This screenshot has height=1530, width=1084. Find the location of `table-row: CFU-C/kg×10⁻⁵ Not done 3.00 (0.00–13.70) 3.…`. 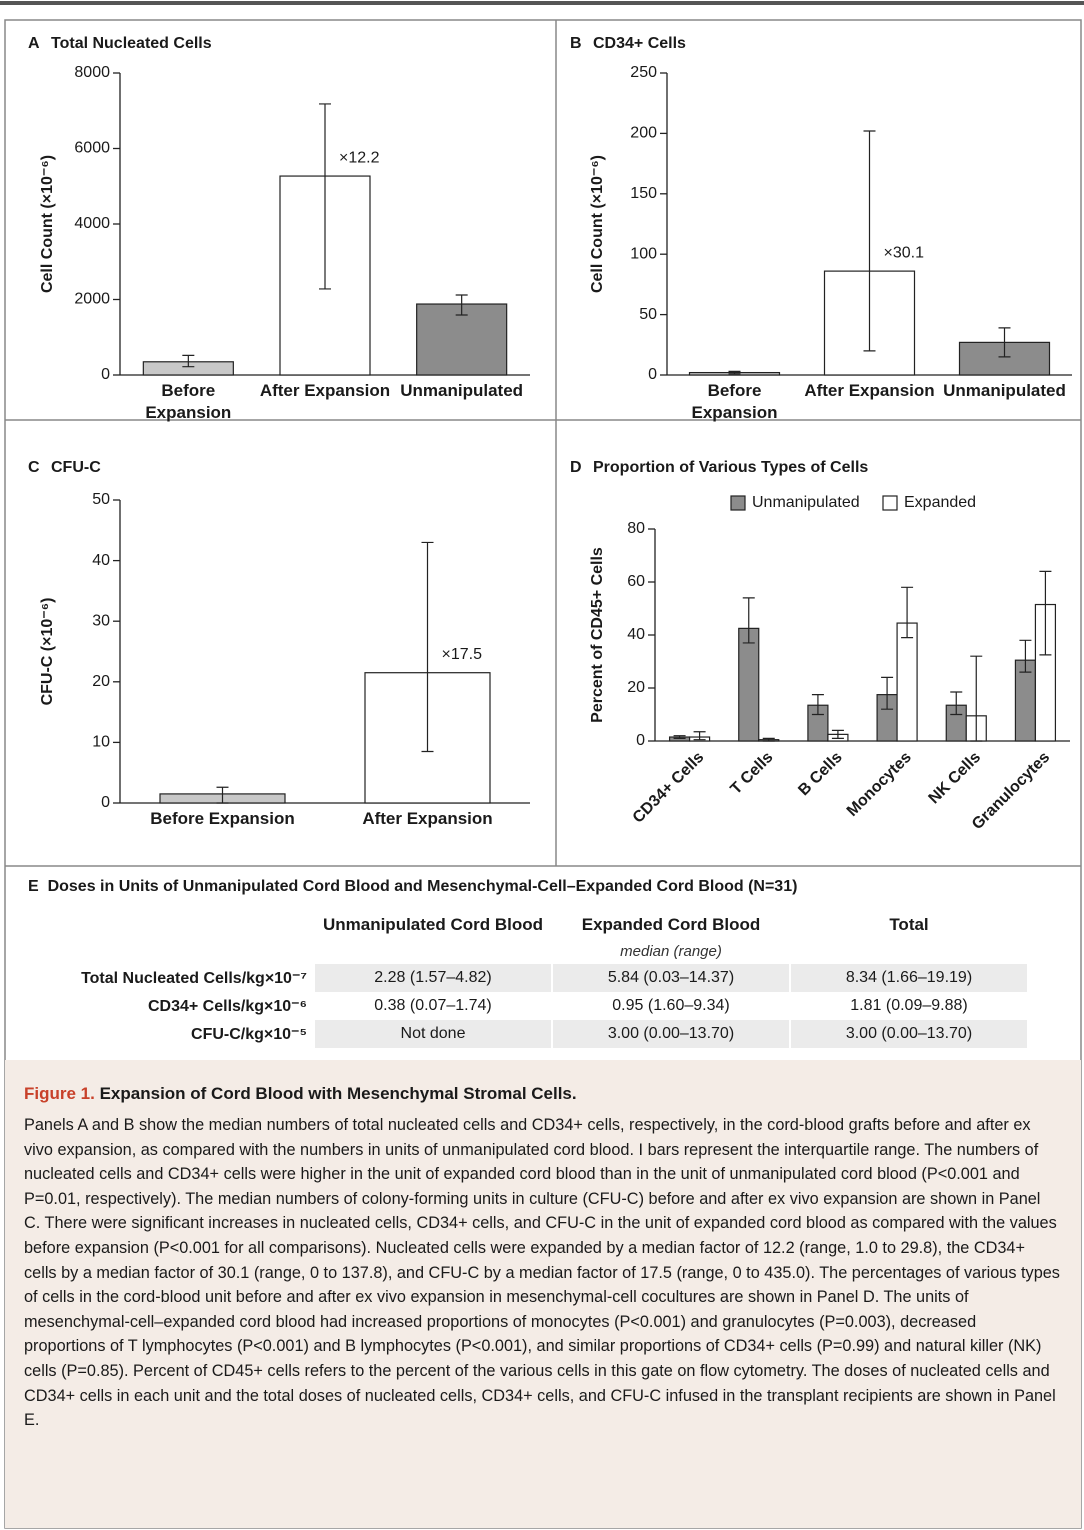

table-row: CFU-C/kg×10⁻⁵ Not done 3.00 (0.00–13.70) 3.… is located at coordinates (517, 1034).